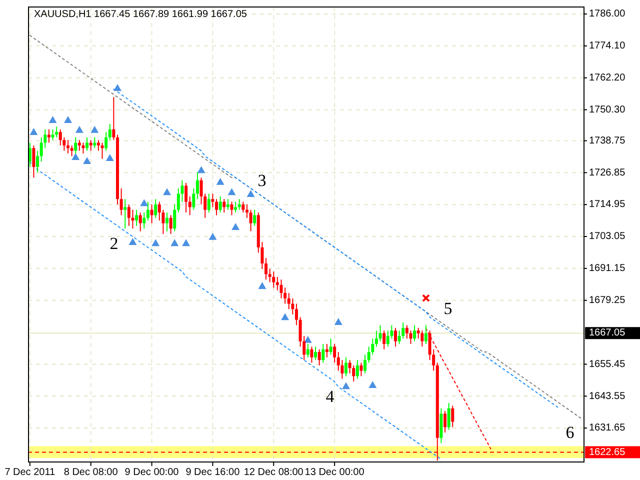 The width and height of the screenshot is (640, 480). Describe the element at coordinates (607, 364) in the screenshot. I see `y-tick-label: 1655.45` at that location.